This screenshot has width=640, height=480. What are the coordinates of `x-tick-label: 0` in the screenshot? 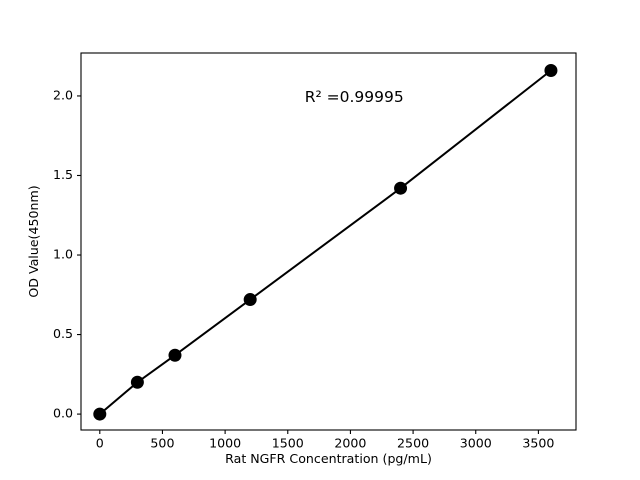 It's located at (100, 443).